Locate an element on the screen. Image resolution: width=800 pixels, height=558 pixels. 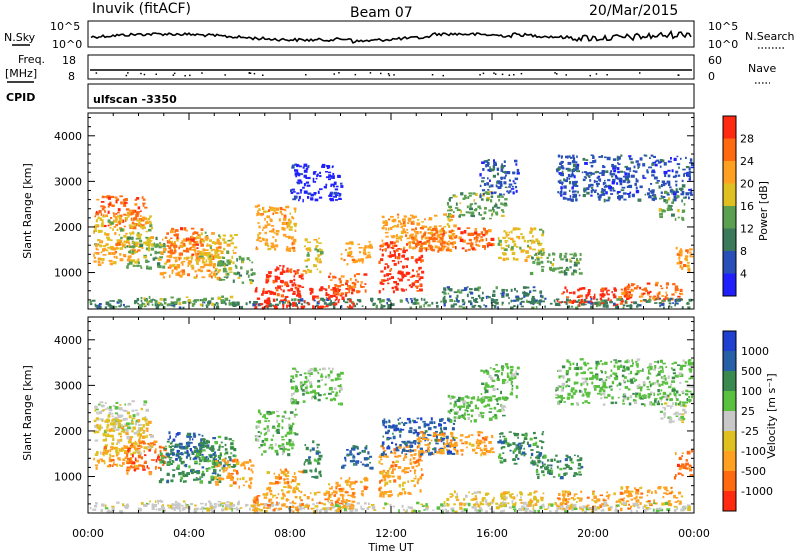
power-colorbar-tick: 16 is located at coordinates (747, 206).